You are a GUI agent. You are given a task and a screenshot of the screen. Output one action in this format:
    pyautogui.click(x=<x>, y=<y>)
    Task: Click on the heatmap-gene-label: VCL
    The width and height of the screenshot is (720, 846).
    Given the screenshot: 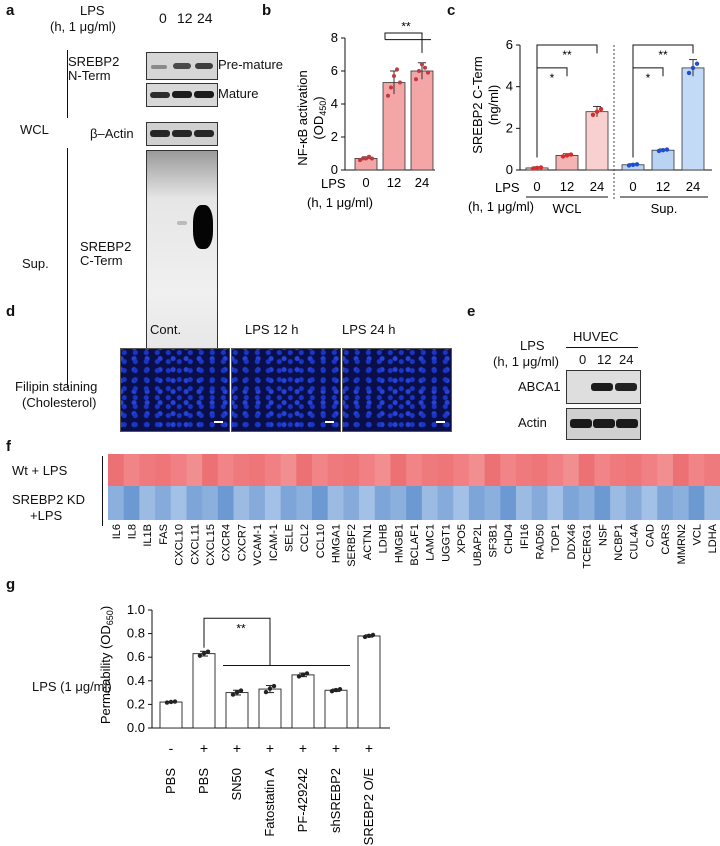 What is the action you would take?
    pyautogui.click(x=697, y=534)
    